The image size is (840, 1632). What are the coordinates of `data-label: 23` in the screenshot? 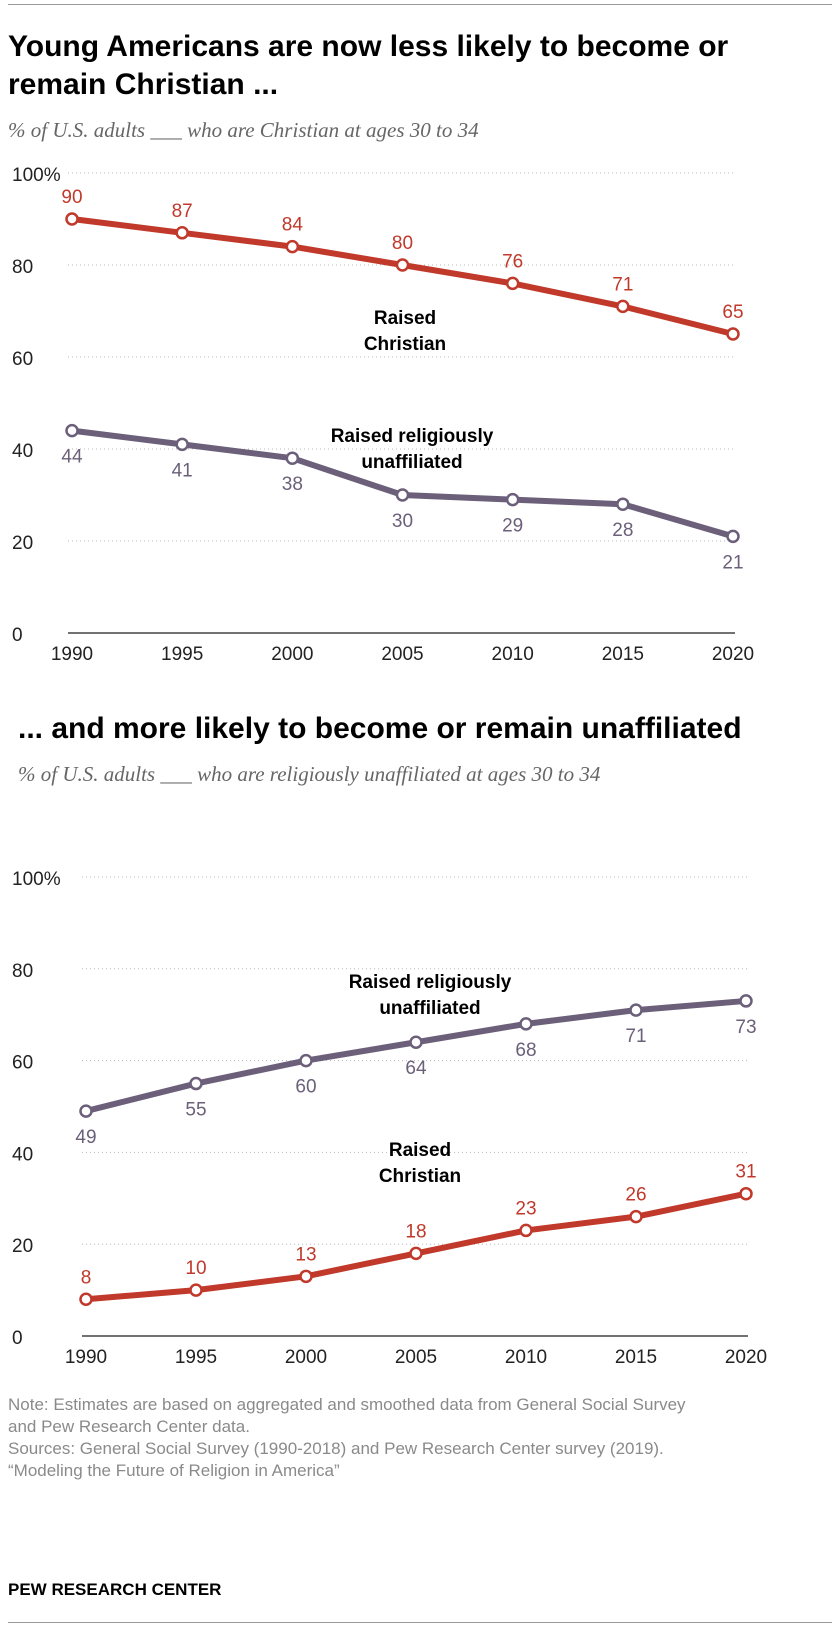 It's located at (525, 1208).